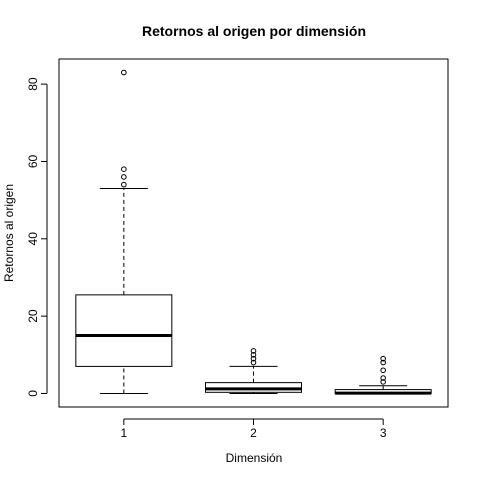  What do you see at coordinates (254, 31) in the screenshot?
I see `chart-title: Retornos al origen por dimensión` at bounding box center [254, 31].